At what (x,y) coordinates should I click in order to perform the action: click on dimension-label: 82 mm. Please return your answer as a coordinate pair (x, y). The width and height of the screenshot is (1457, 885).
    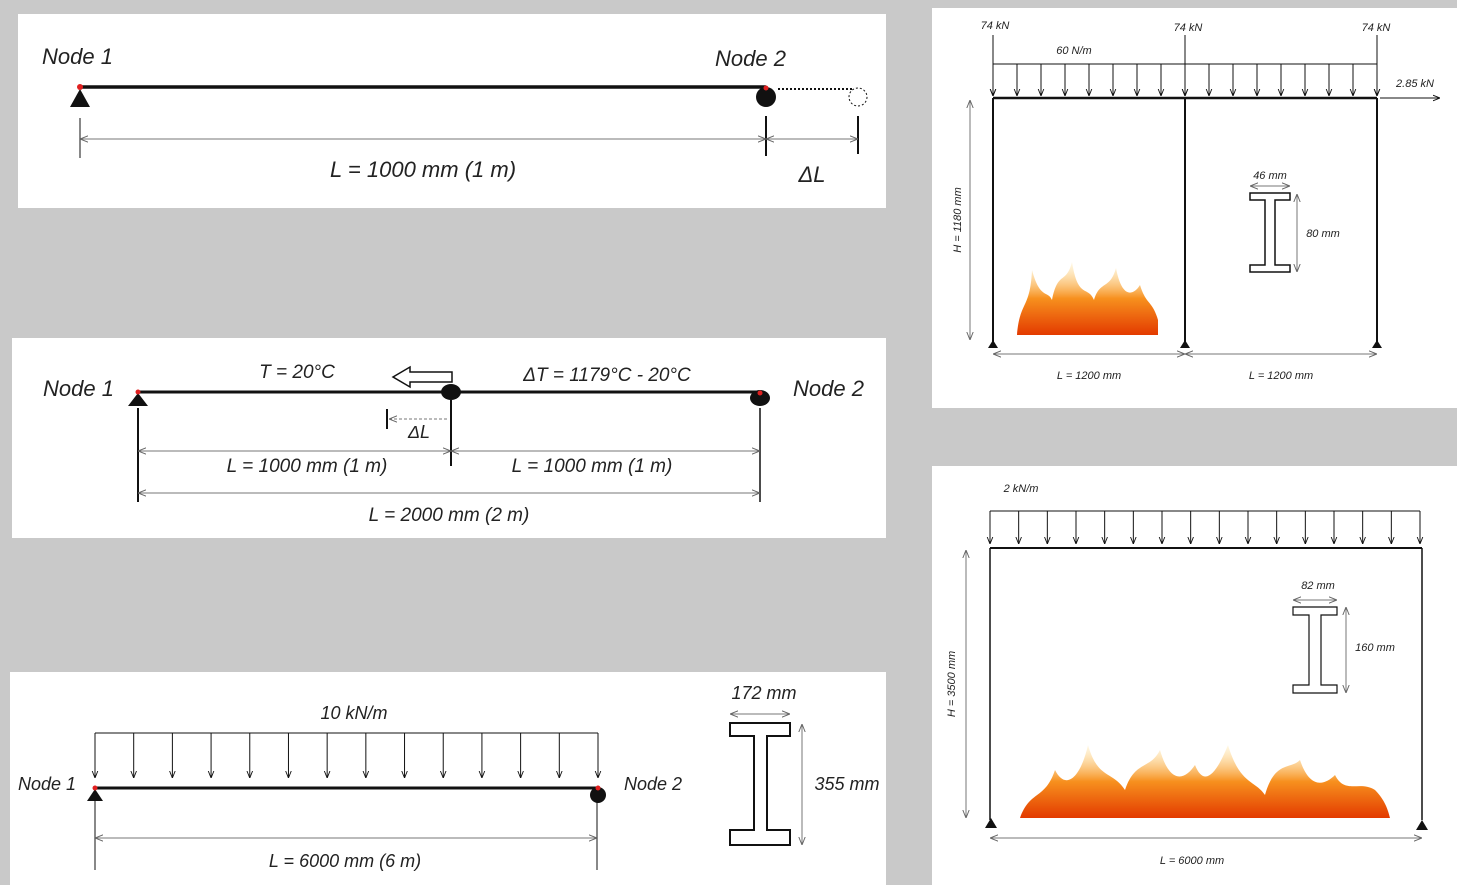
    Looking at the image, I should click on (1318, 586).